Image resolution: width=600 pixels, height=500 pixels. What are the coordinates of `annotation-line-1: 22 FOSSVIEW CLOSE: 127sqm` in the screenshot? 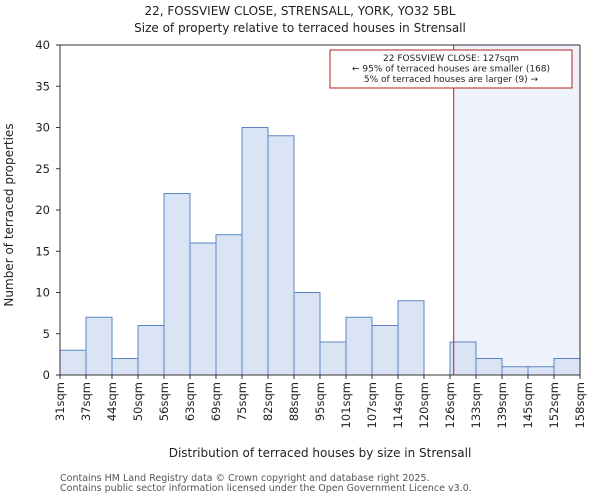 It's located at (451, 59).